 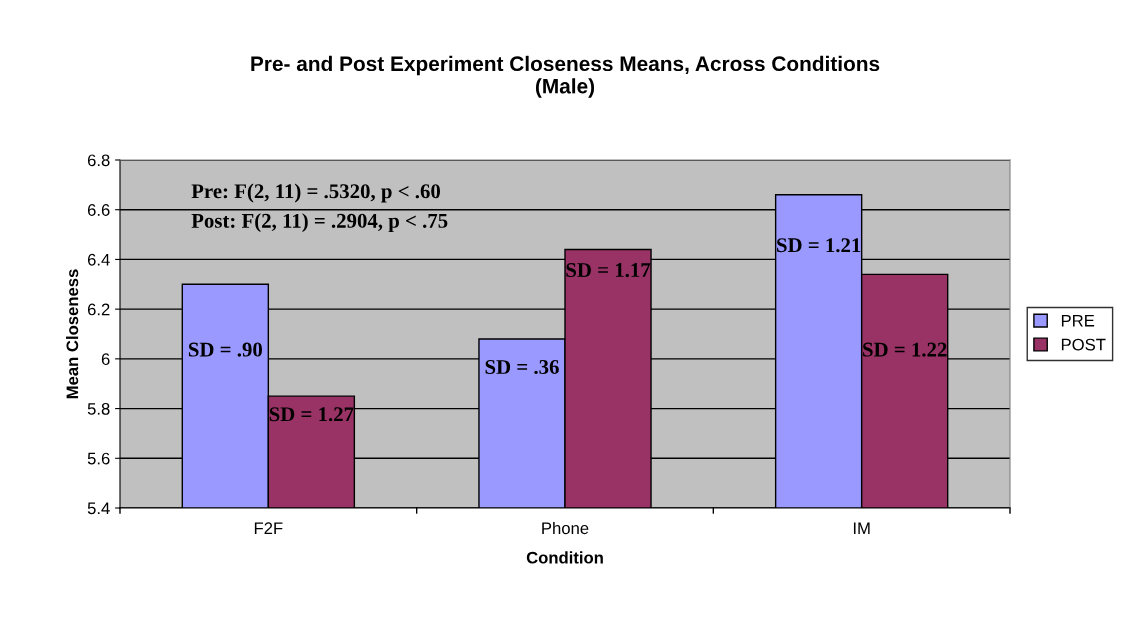 I want to click on annotation: SD = .36, so click(x=522, y=367).